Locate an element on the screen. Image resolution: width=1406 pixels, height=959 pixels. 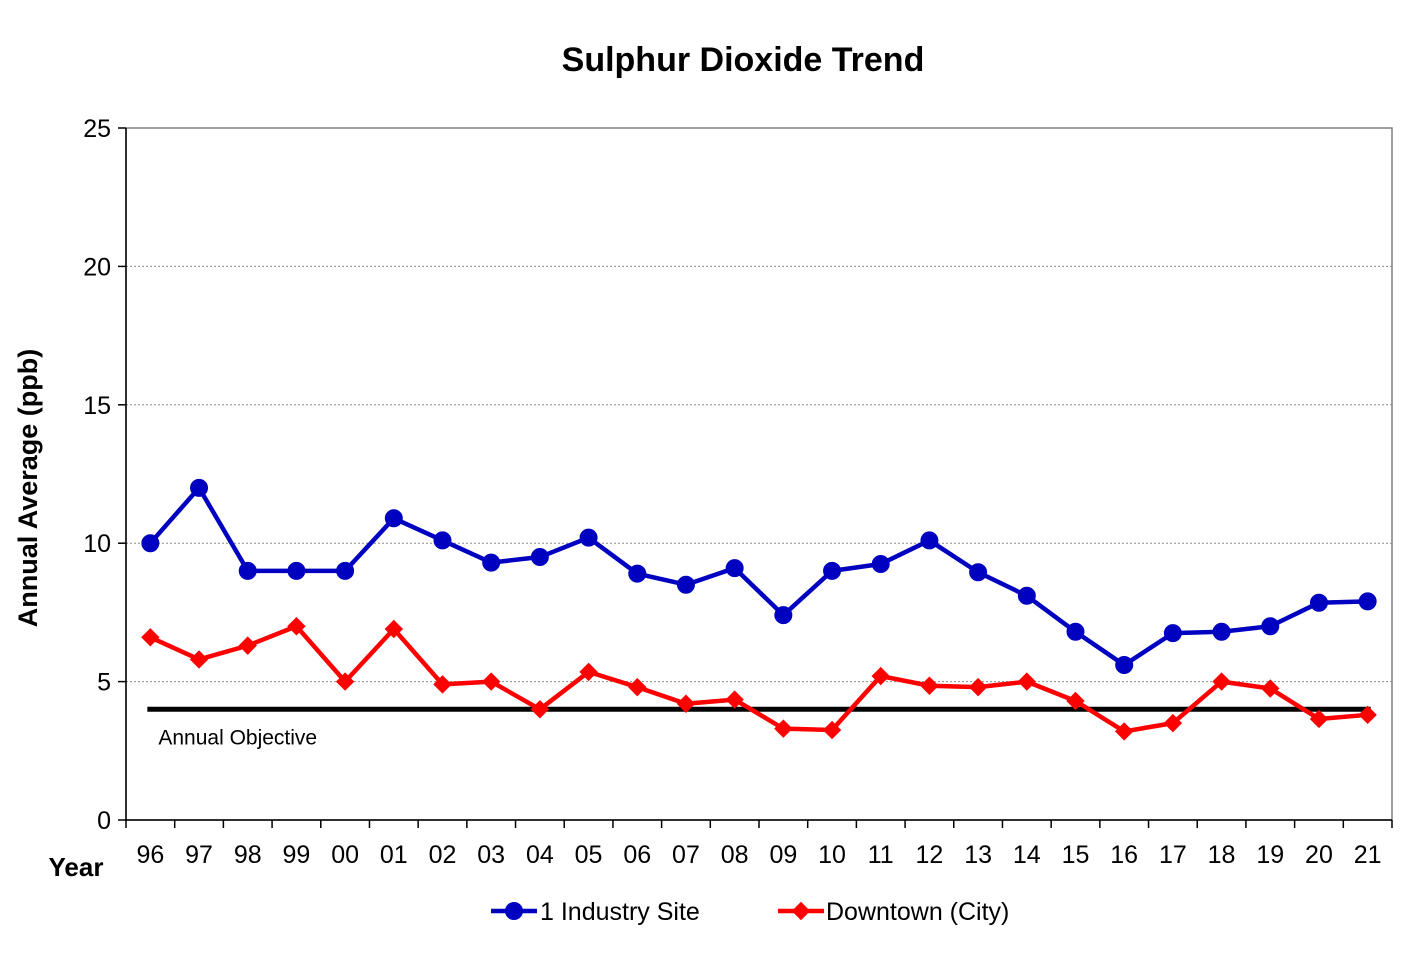
x-tick-label: 08 is located at coordinates (735, 855).